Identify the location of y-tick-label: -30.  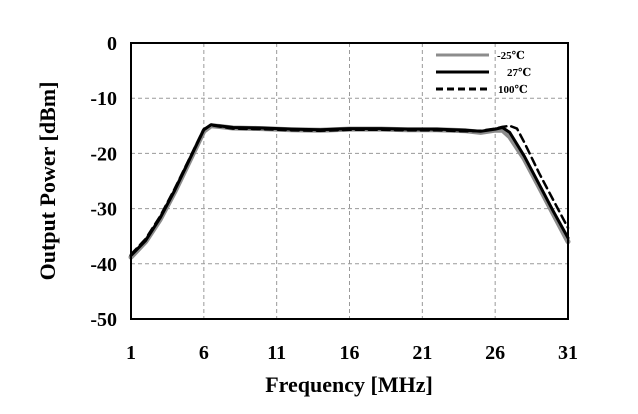
(103, 210).